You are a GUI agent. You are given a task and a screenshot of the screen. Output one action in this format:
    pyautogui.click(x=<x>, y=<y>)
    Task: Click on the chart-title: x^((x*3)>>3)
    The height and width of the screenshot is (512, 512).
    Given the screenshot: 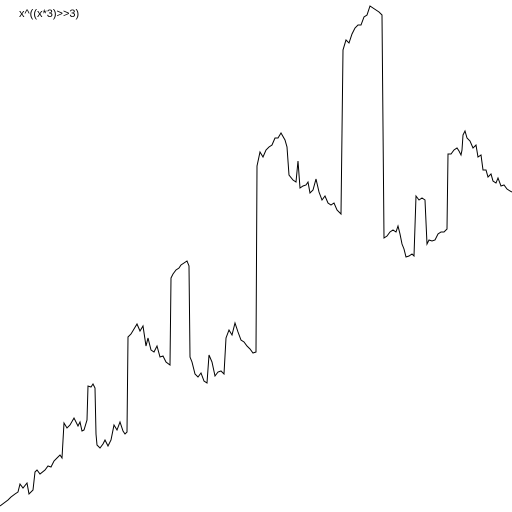 What is the action you would take?
    pyautogui.click(x=49, y=14)
    